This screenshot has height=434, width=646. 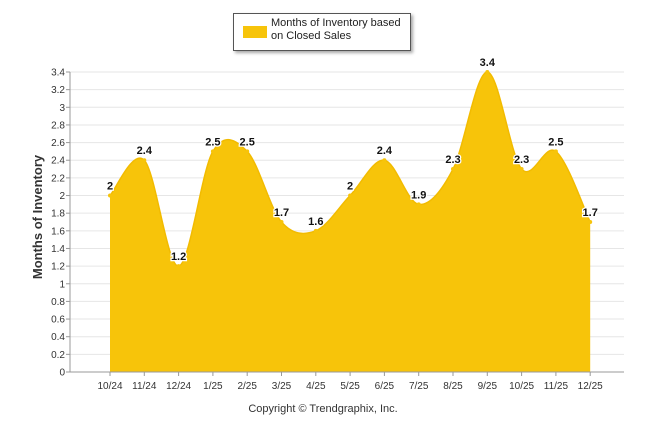 What do you see at coordinates (178, 257) in the screenshot?
I see `data-label: 1.2` at bounding box center [178, 257].